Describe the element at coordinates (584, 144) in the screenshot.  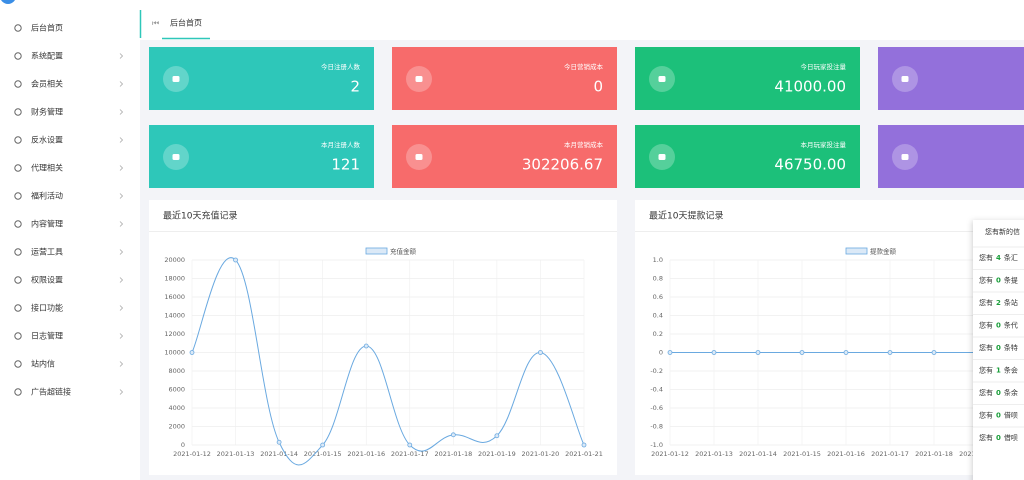
I see `card-label: 本月营销成本` at that location.